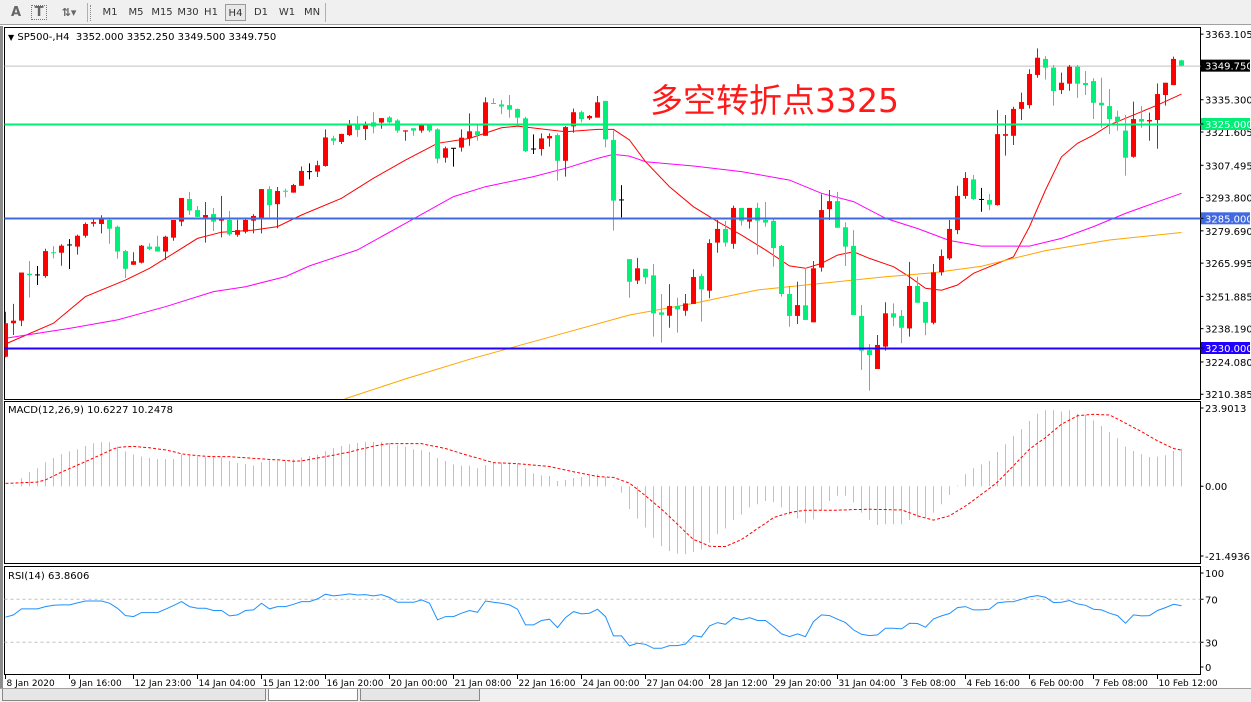 The image size is (1251, 702). What do you see at coordinates (16, 12) in the screenshot?
I see `text-a-icon: A` at bounding box center [16, 12].